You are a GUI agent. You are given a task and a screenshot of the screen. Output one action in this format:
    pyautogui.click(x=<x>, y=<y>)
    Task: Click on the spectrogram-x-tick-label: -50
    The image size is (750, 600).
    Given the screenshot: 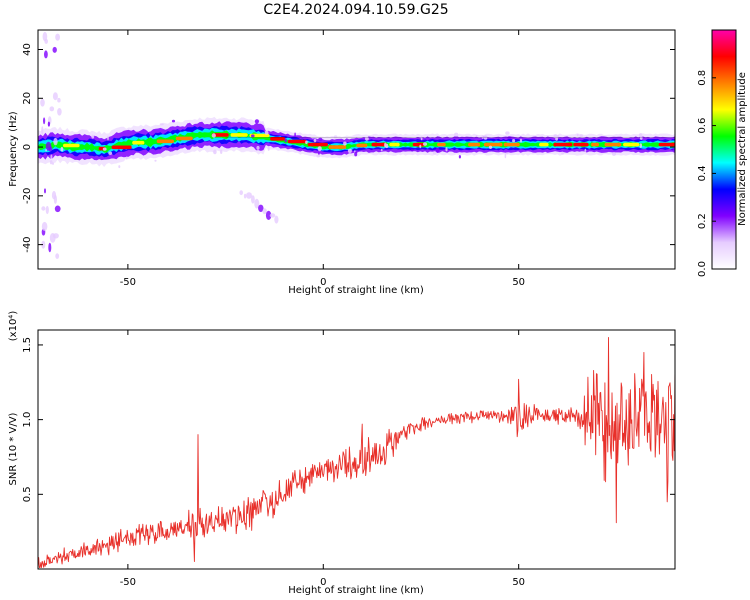 What is the action you would take?
    pyautogui.click(x=128, y=282)
    